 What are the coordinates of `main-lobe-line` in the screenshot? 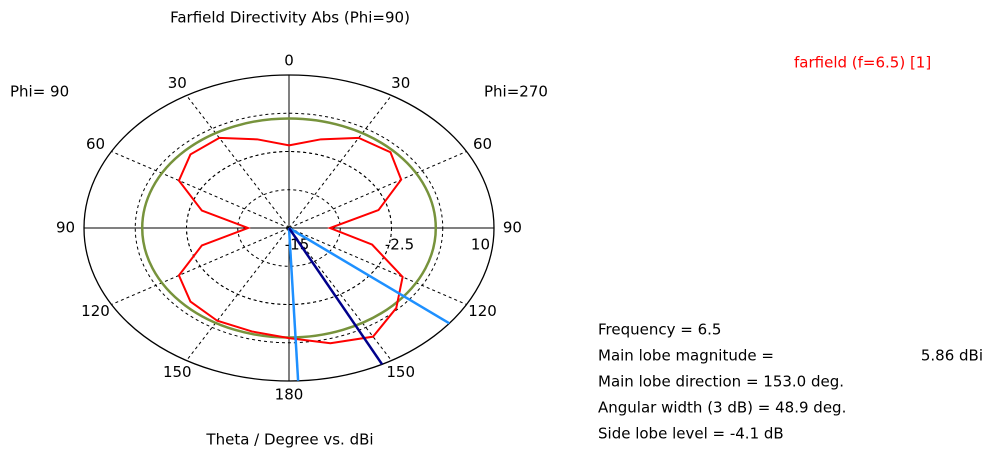 It's located at (335, 296).